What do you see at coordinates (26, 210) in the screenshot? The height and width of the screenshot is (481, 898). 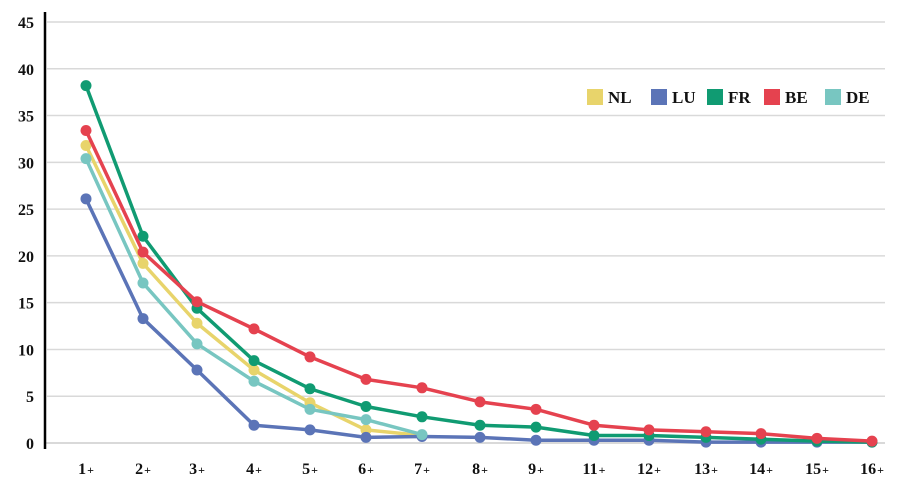 I see `y-tick-label: 25` at bounding box center [26, 210].